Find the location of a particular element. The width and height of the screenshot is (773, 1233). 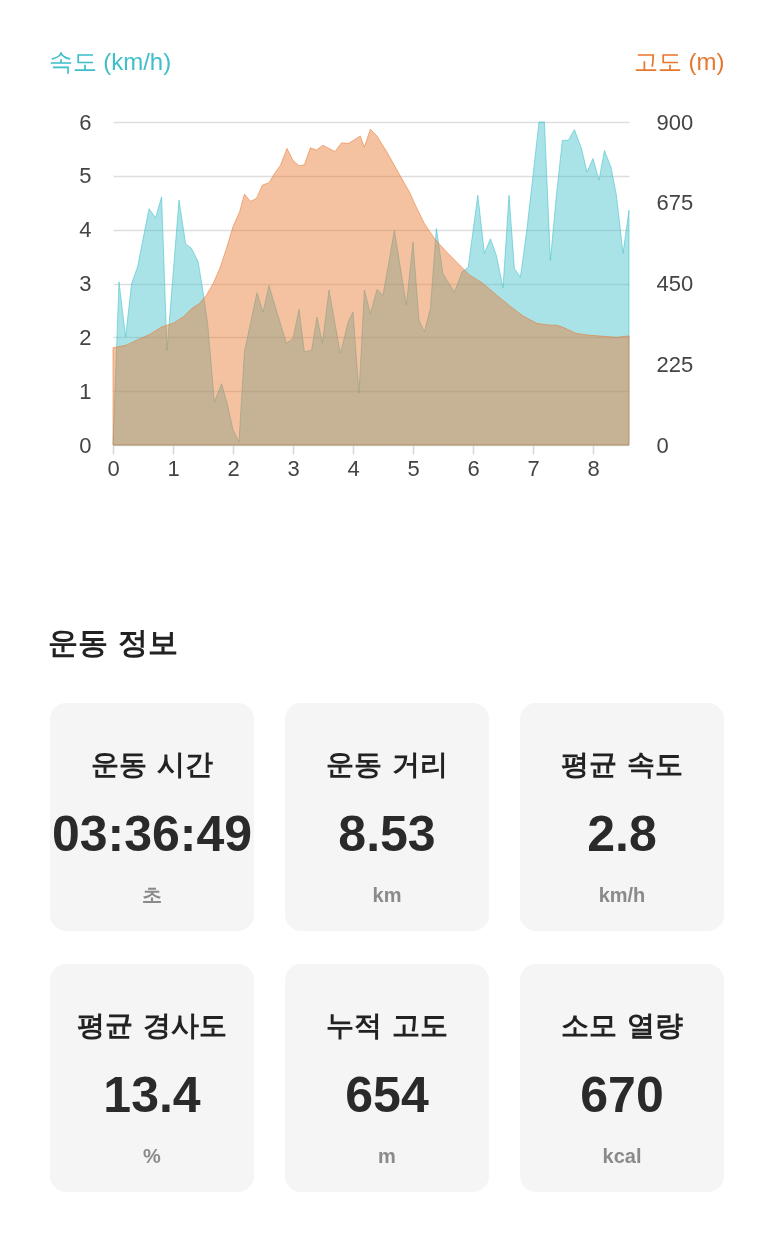

text: 8.53 is located at coordinates (387, 834).